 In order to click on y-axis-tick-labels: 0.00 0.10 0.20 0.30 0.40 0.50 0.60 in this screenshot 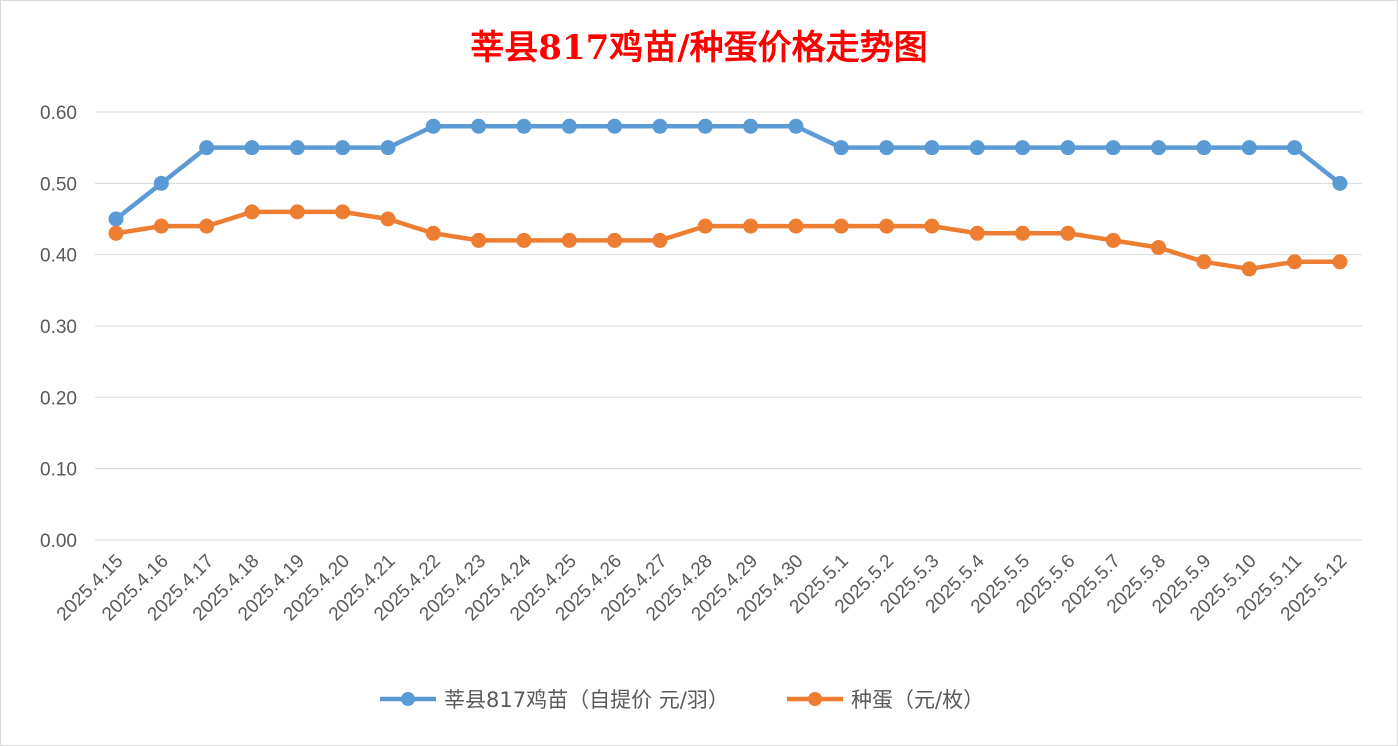, I will do `click(58, 327)`.